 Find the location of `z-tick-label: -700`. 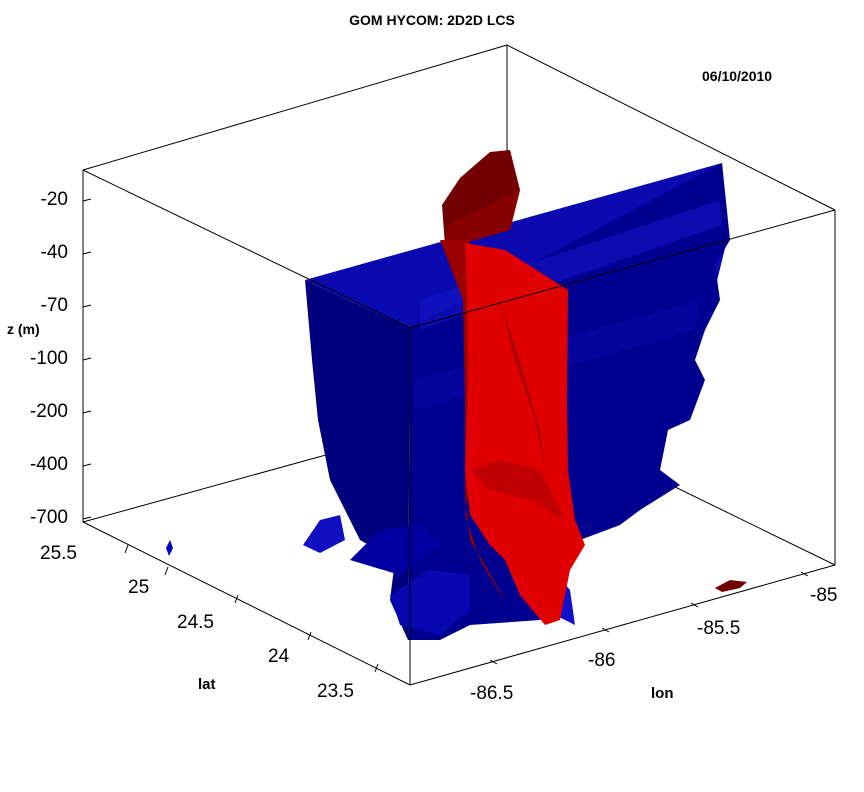

z-tick-label: -700 is located at coordinates (48, 517).